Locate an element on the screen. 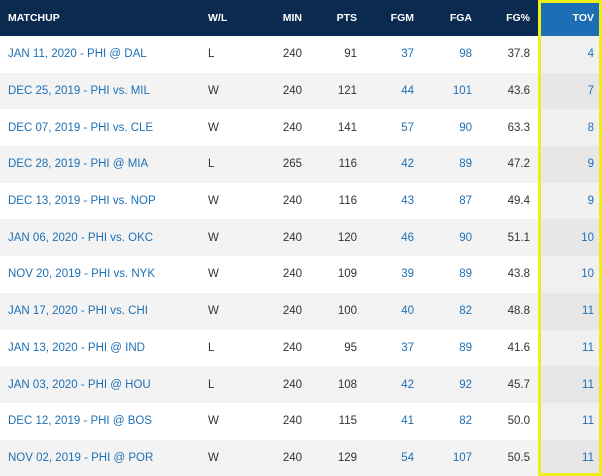  cell: 49.4 is located at coordinates (518, 201).